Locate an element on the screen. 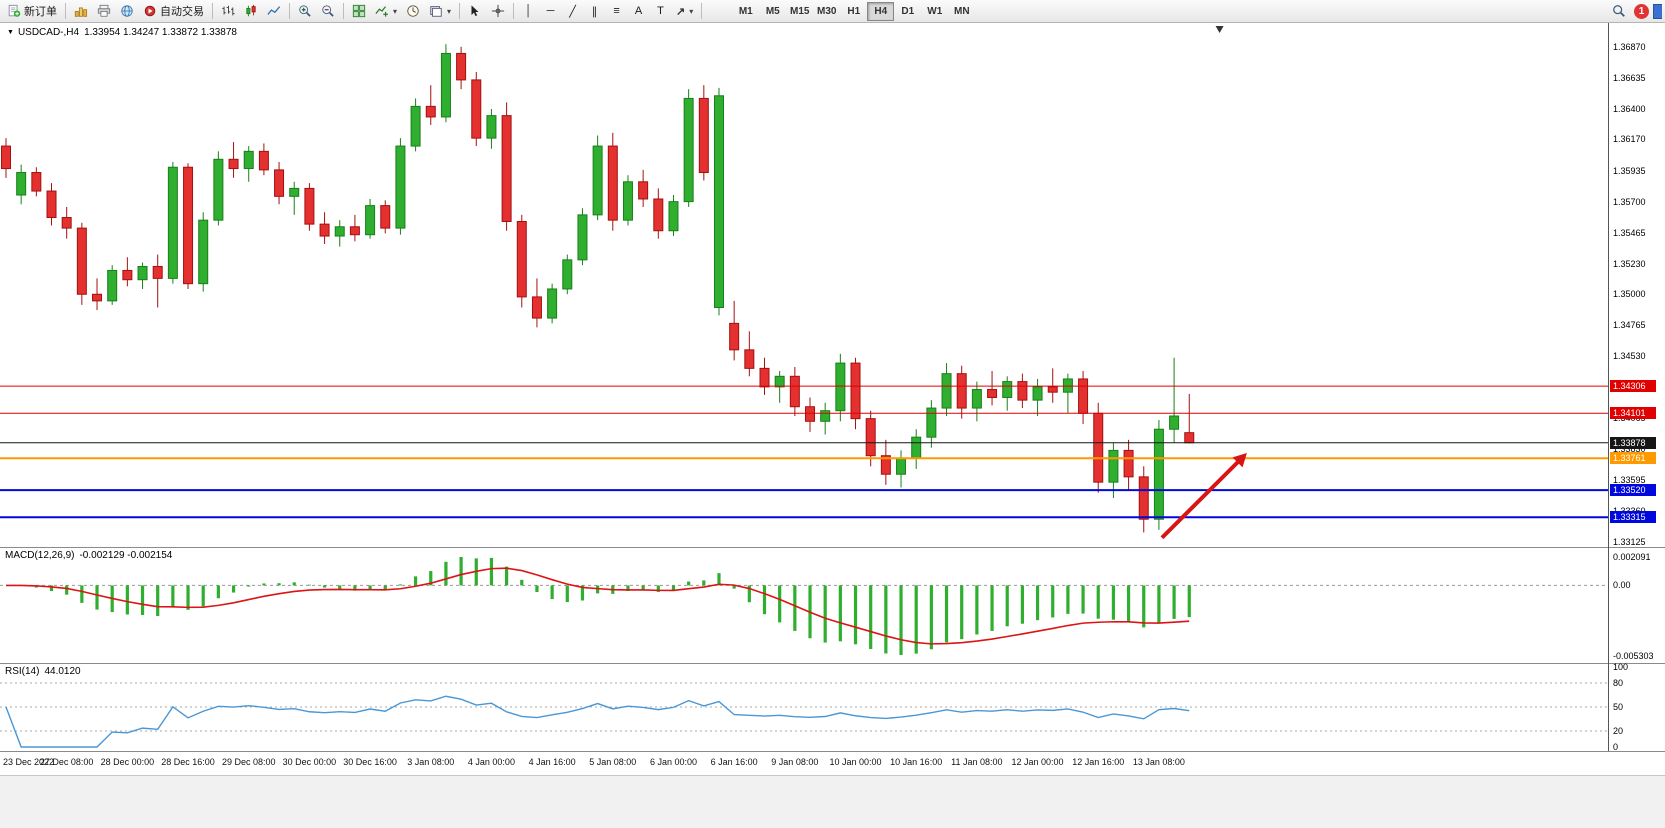 This screenshot has height=828, width=1665. price-axis-label: 1.36870 is located at coordinates (1629, 46).